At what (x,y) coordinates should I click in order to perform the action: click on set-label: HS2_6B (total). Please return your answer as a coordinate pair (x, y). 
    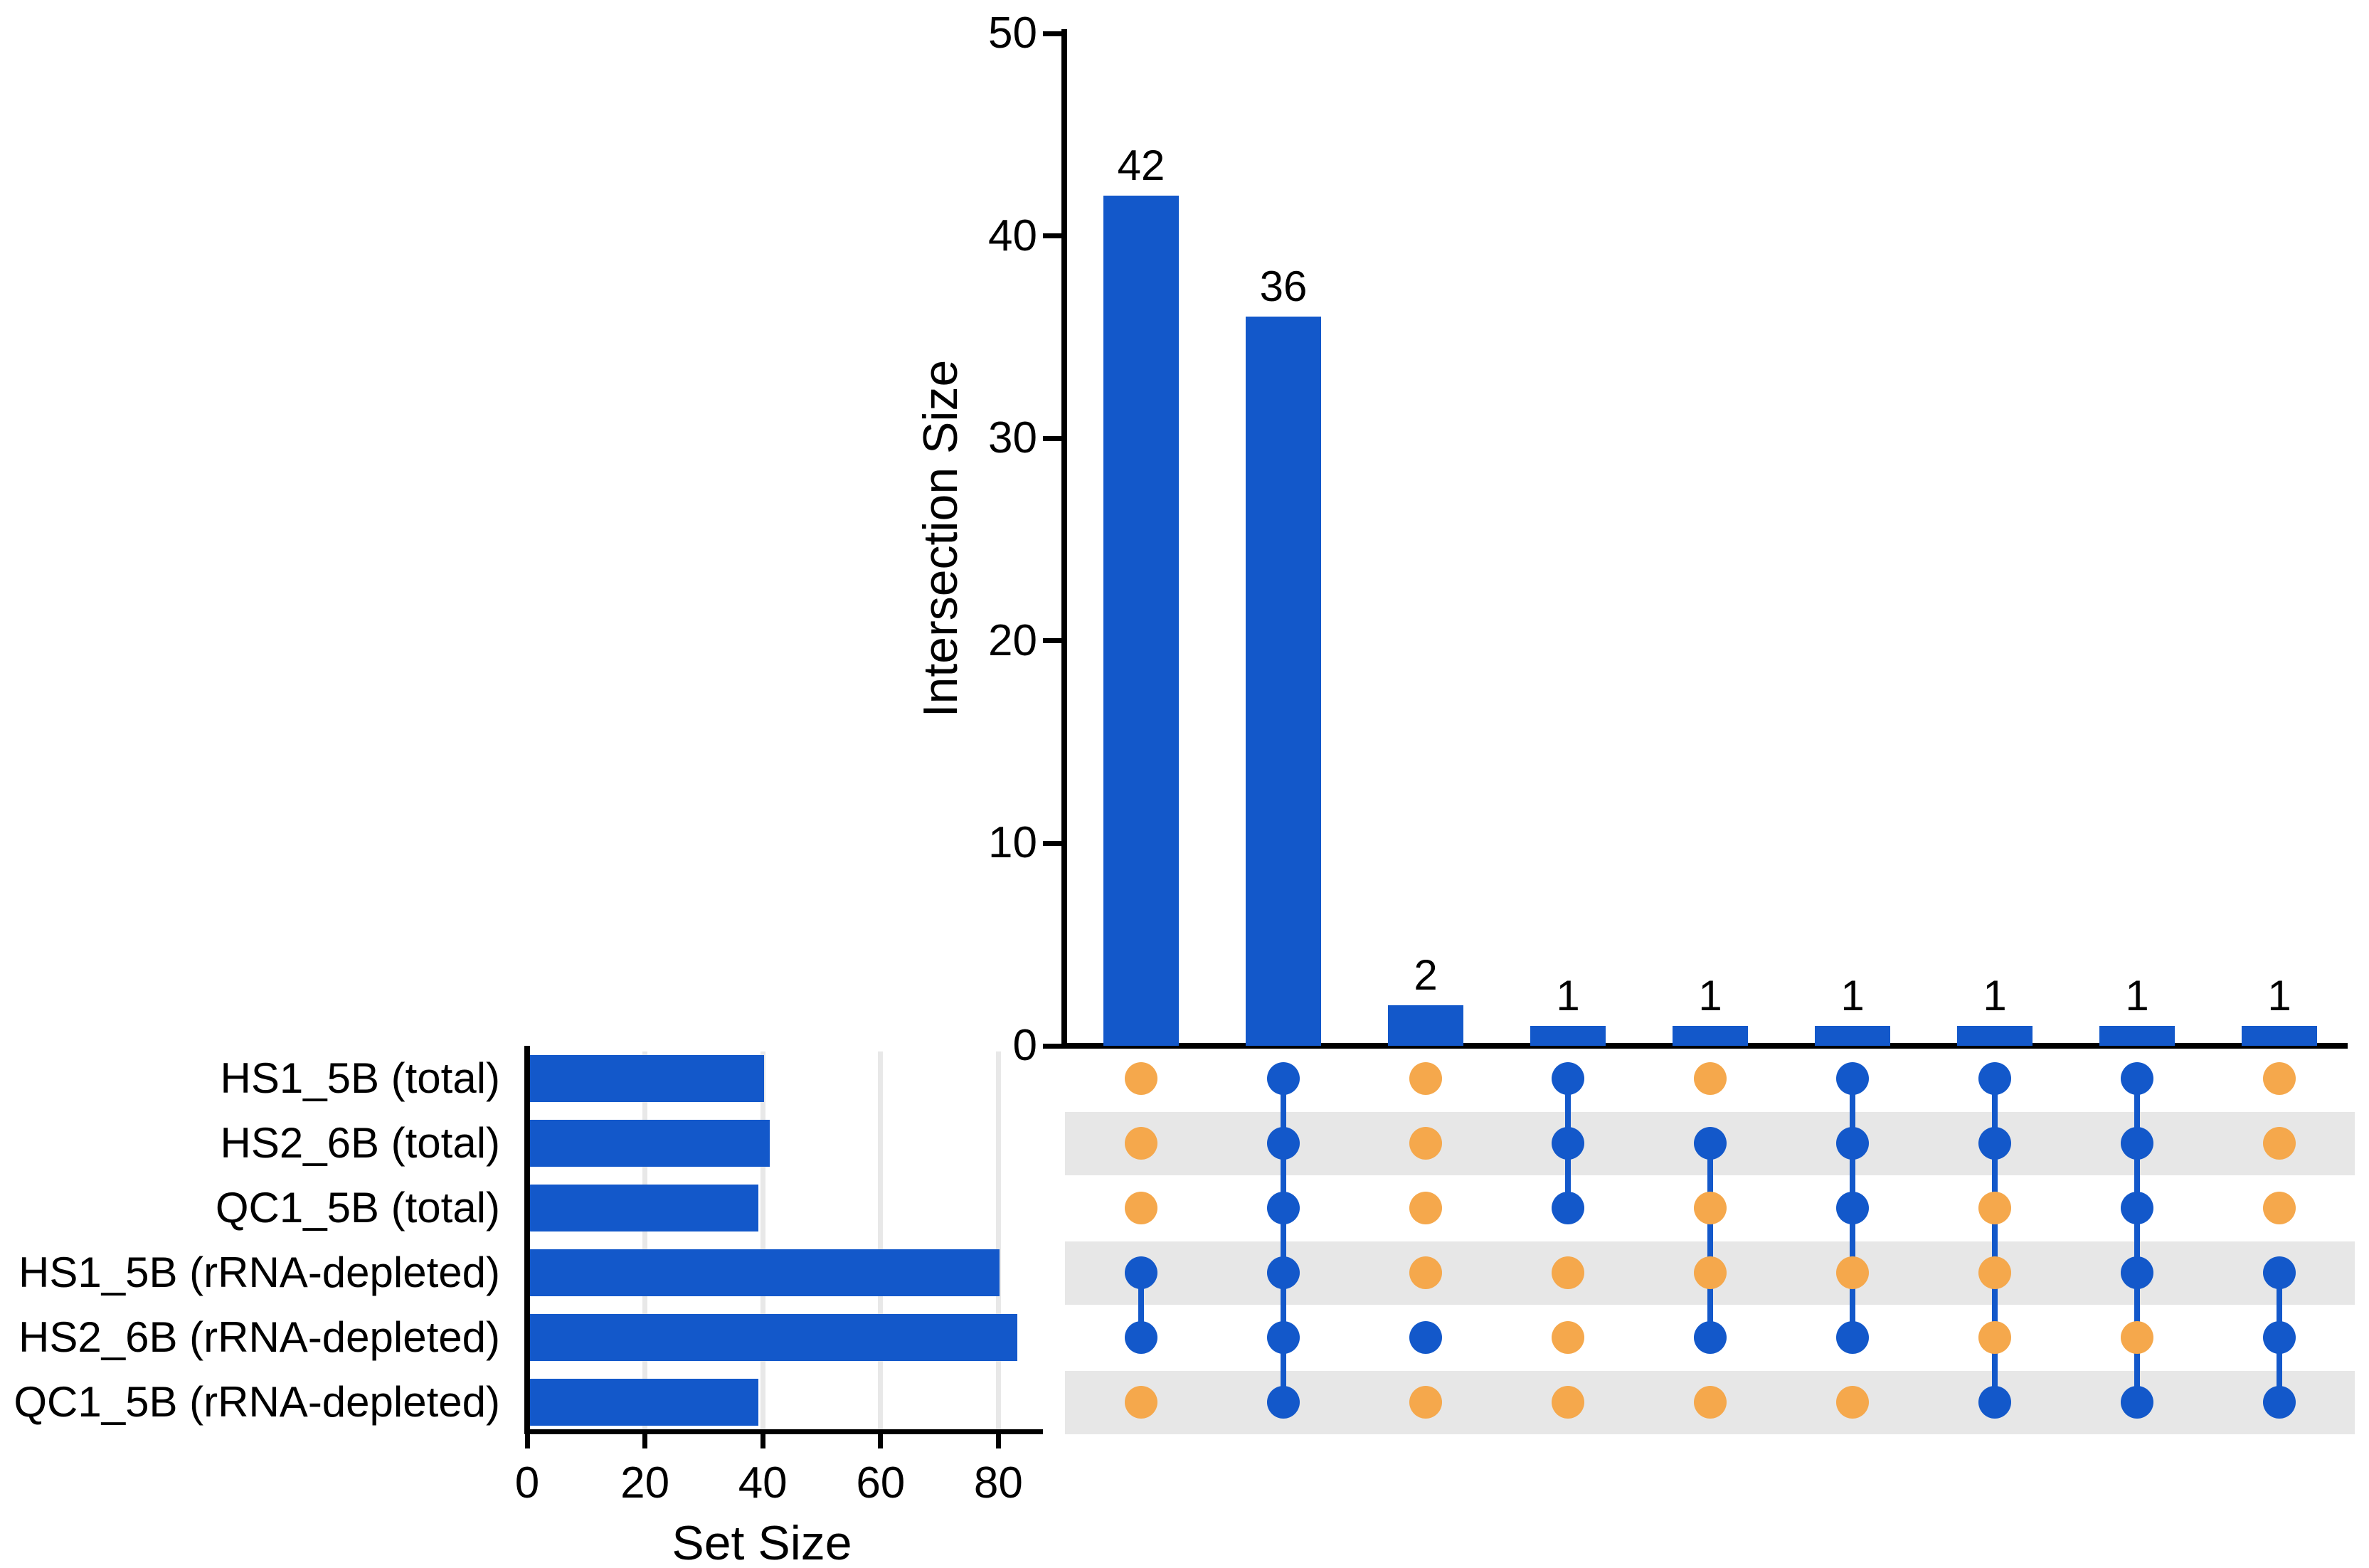
    Looking at the image, I should click on (360, 1143).